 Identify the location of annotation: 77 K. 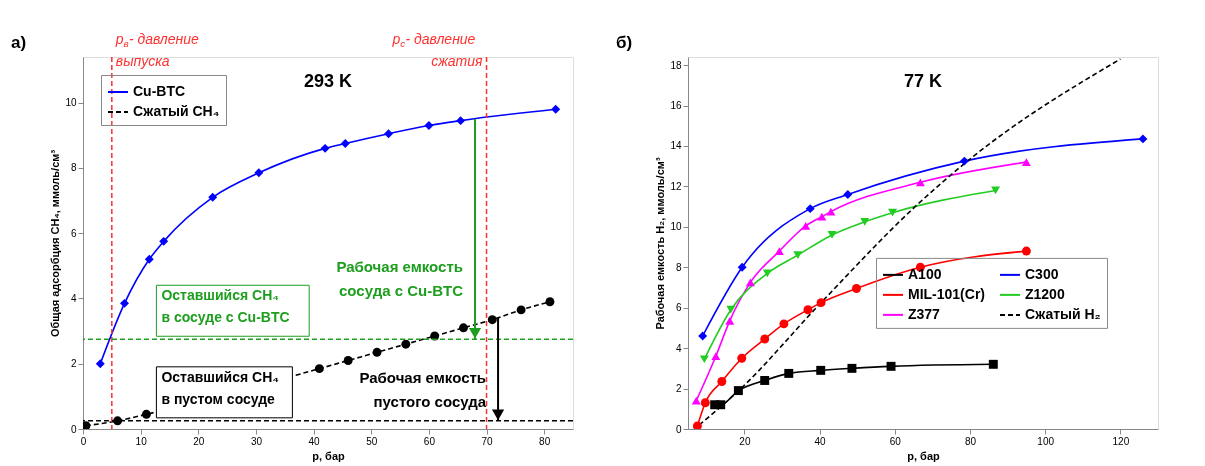
(923, 81).